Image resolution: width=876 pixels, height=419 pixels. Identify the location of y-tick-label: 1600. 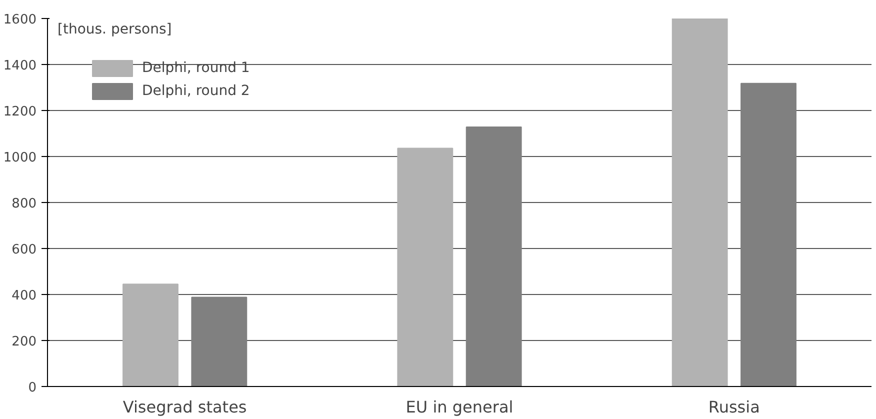
(20, 20).